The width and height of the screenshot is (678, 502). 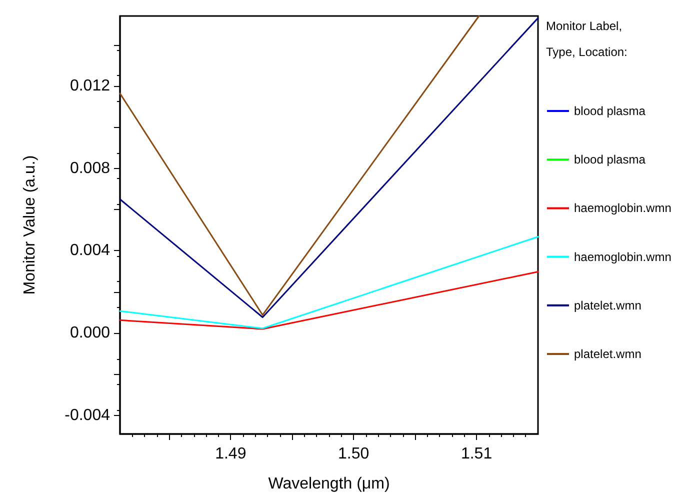 What do you see at coordinates (587, 39) in the screenshot?
I see `legend-title: Monitor Label, Type, Location:` at bounding box center [587, 39].